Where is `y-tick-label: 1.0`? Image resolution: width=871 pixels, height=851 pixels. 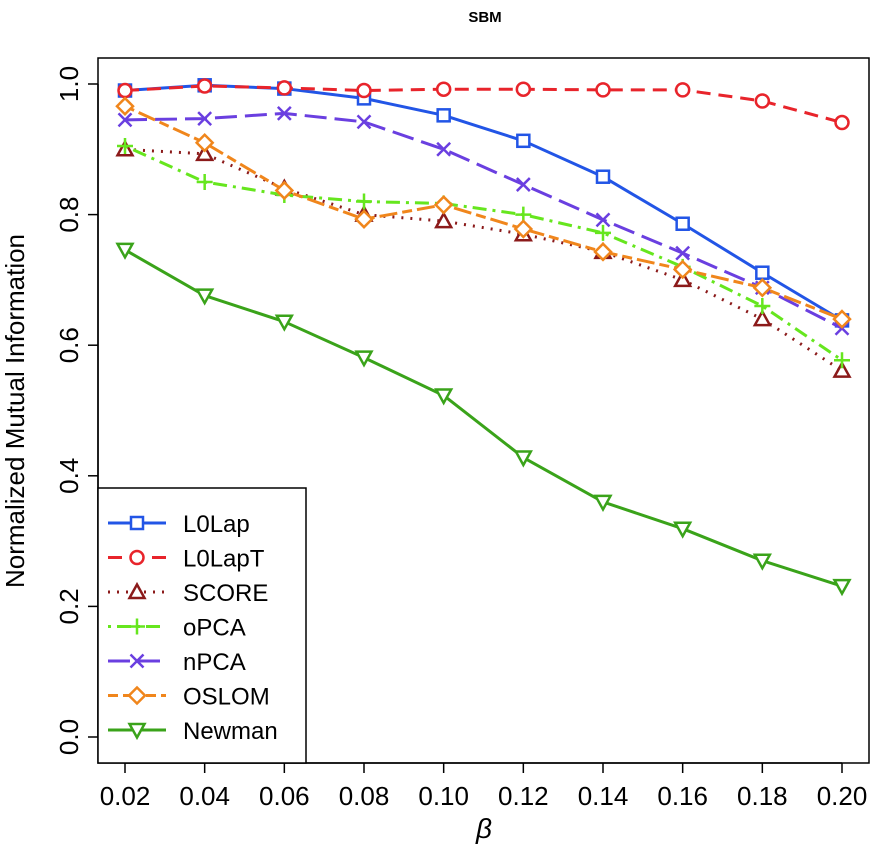
y-tick-label: 1.0 is located at coordinates (69, 84).